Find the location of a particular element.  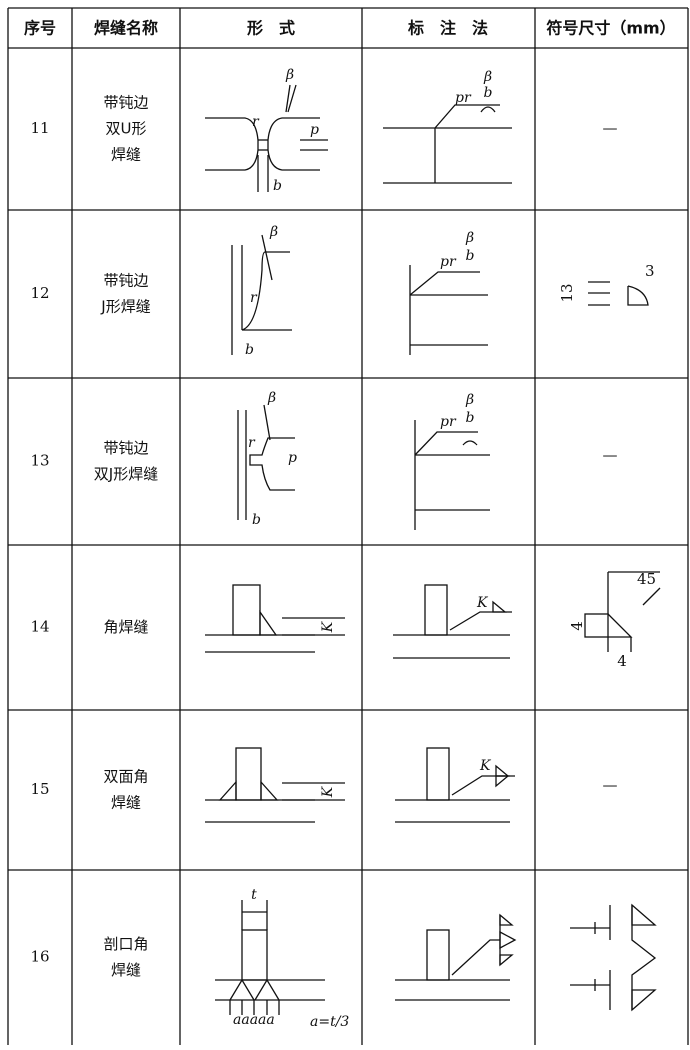

header-cell: 标 注 法 is located at coordinates (447, 28).